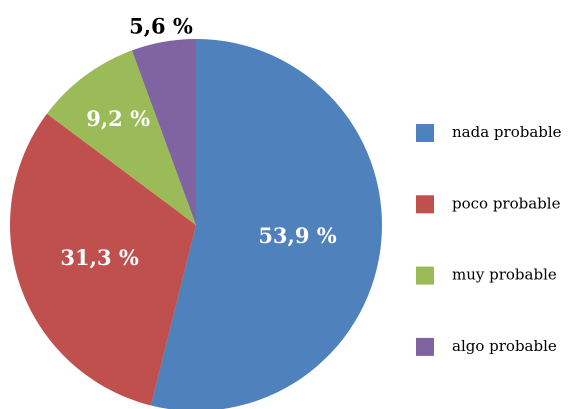  Describe the element at coordinates (506, 203) in the screenshot. I see `legend-label: poco probable` at that location.